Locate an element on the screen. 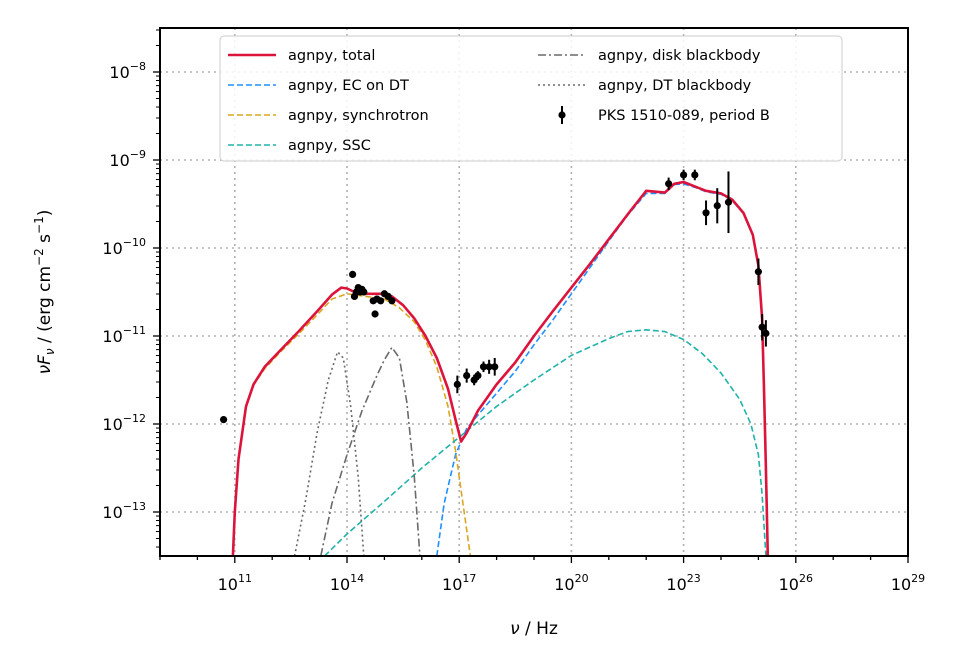 This screenshot has width=960, height=665. legend-box is located at coordinates (531, 98).